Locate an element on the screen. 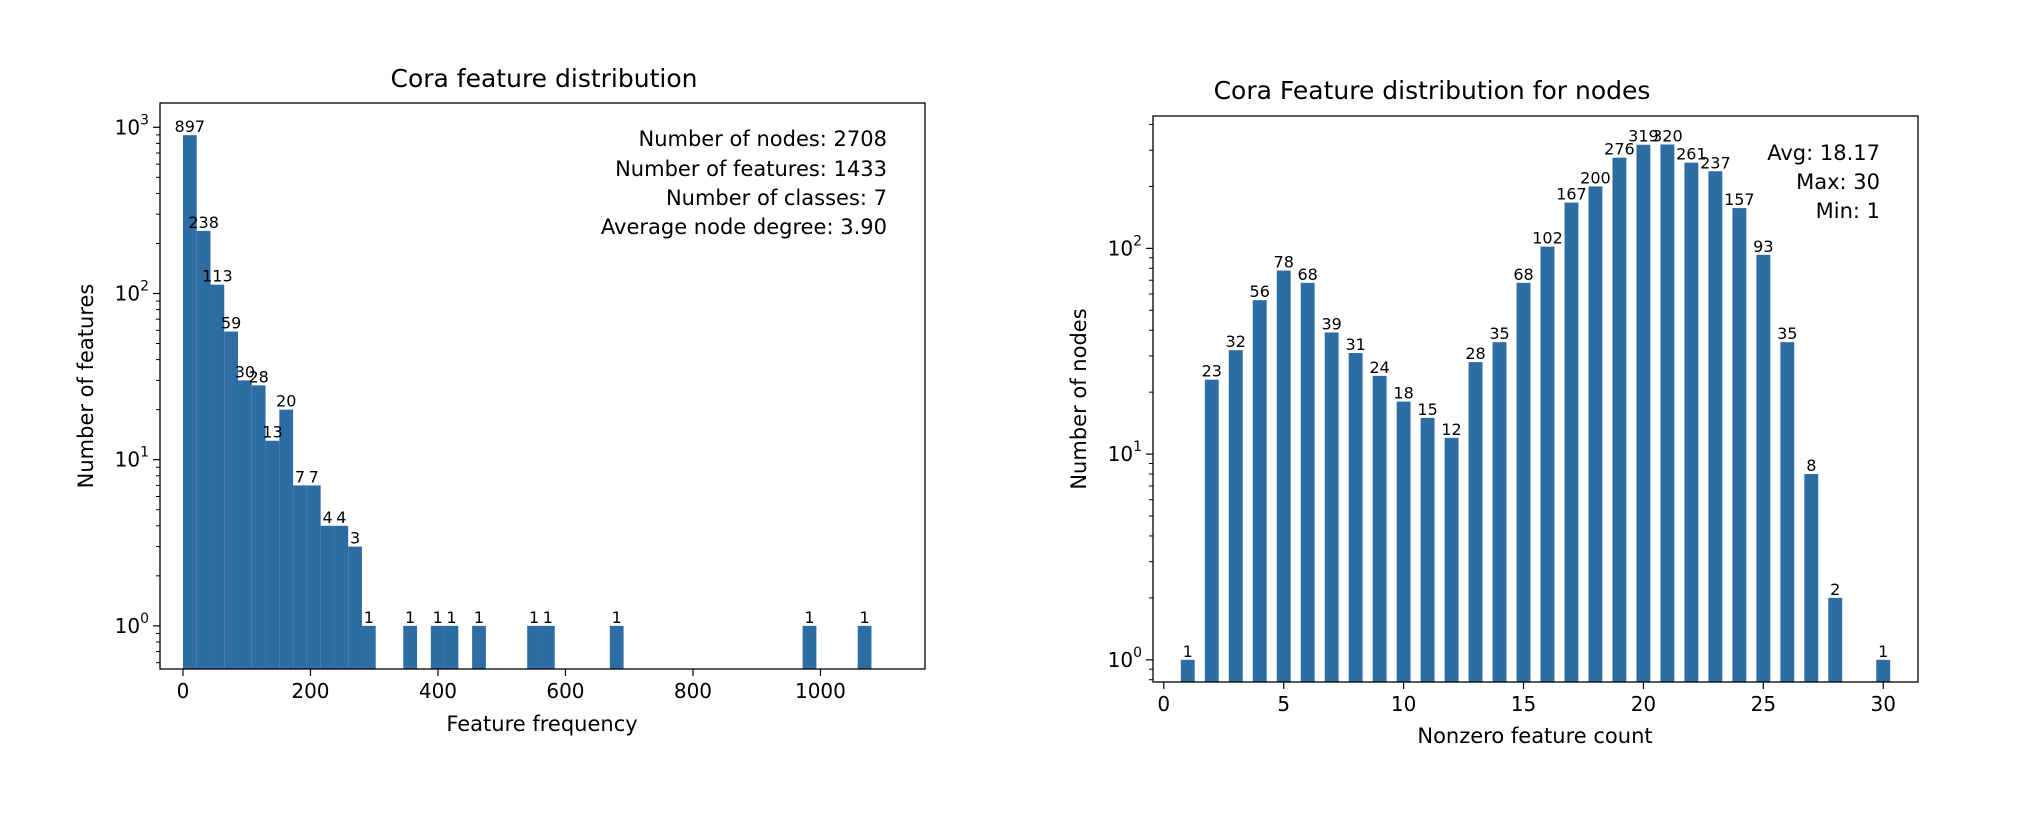  c1-bar-label: 897 is located at coordinates (190, 126).